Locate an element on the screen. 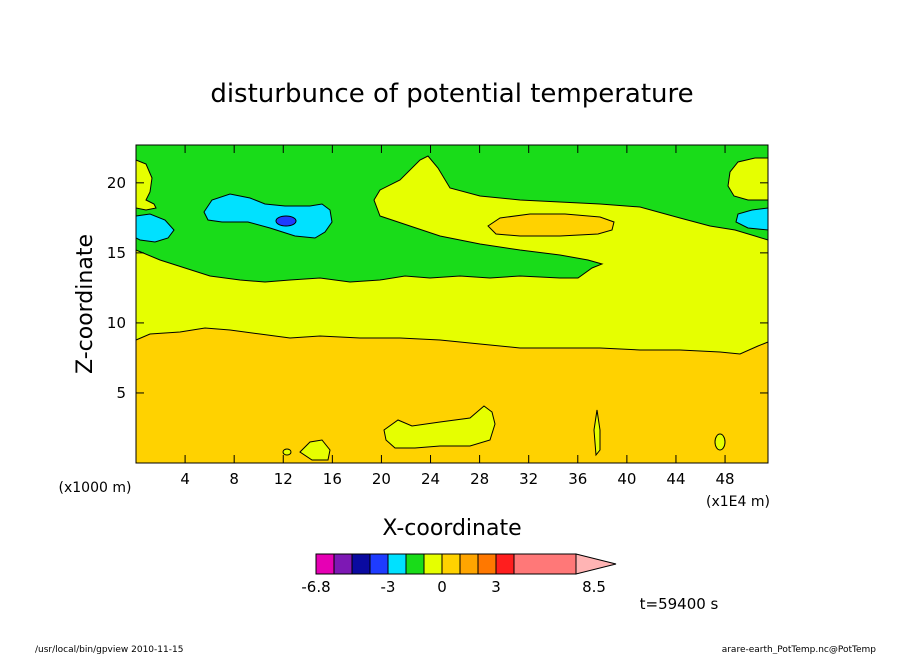 The height and width of the screenshot is (654, 904). colorbar-tick-label: 8.5 is located at coordinates (594, 587).